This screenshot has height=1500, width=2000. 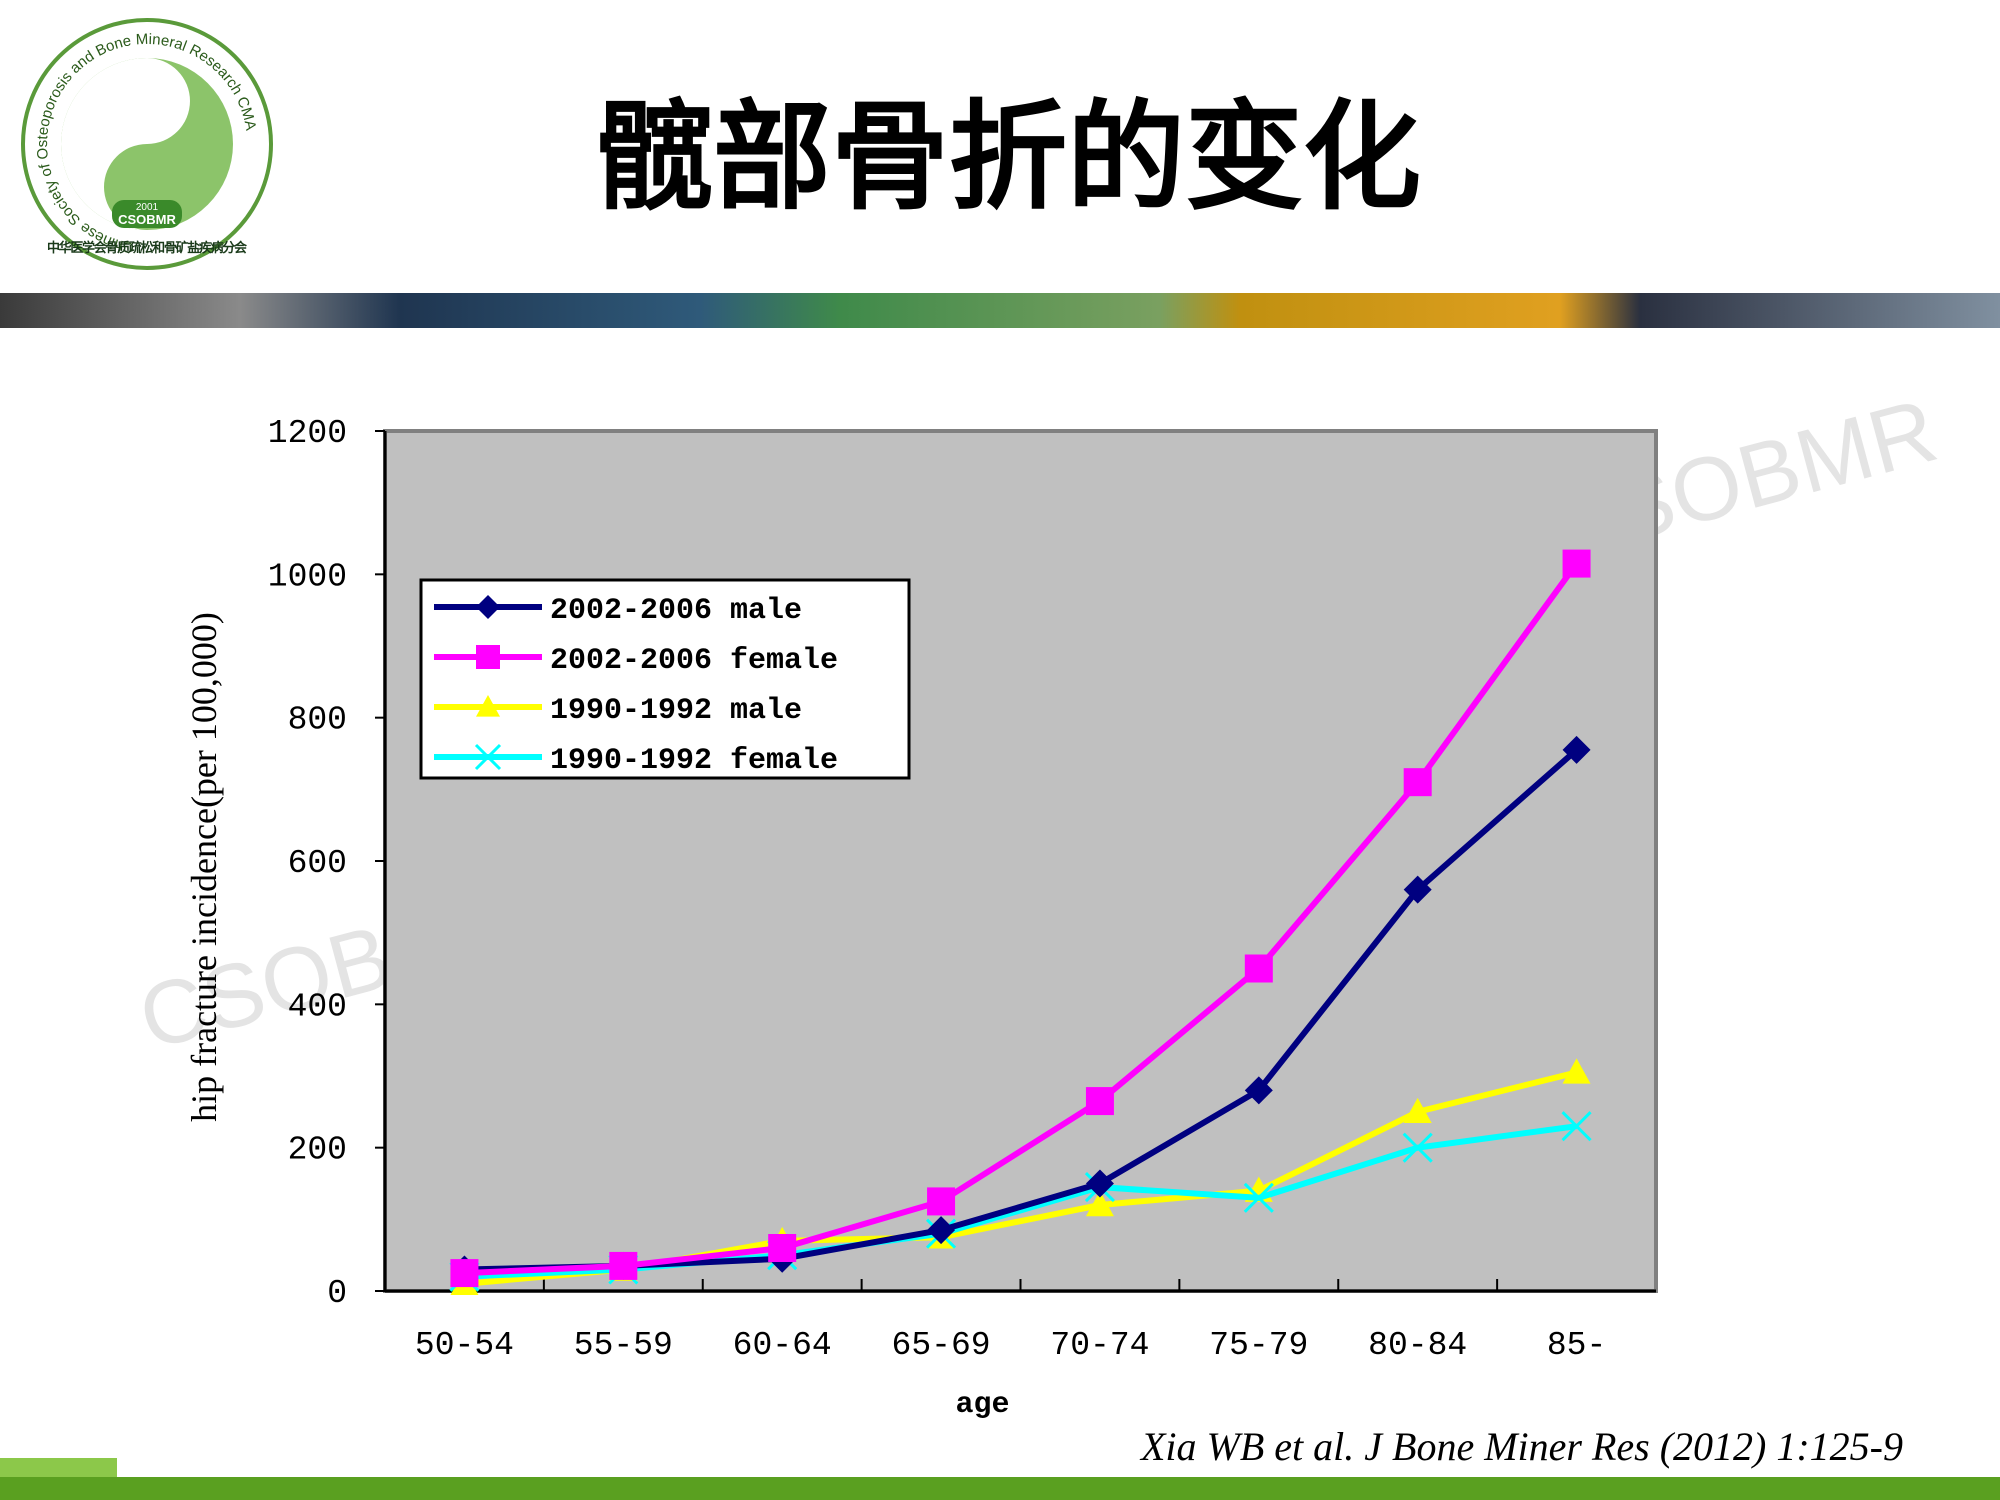 What do you see at coordinates (317, 1150) in the screenshot?
I see `y-tick-label: 200` at bounding box center [317, 1150].